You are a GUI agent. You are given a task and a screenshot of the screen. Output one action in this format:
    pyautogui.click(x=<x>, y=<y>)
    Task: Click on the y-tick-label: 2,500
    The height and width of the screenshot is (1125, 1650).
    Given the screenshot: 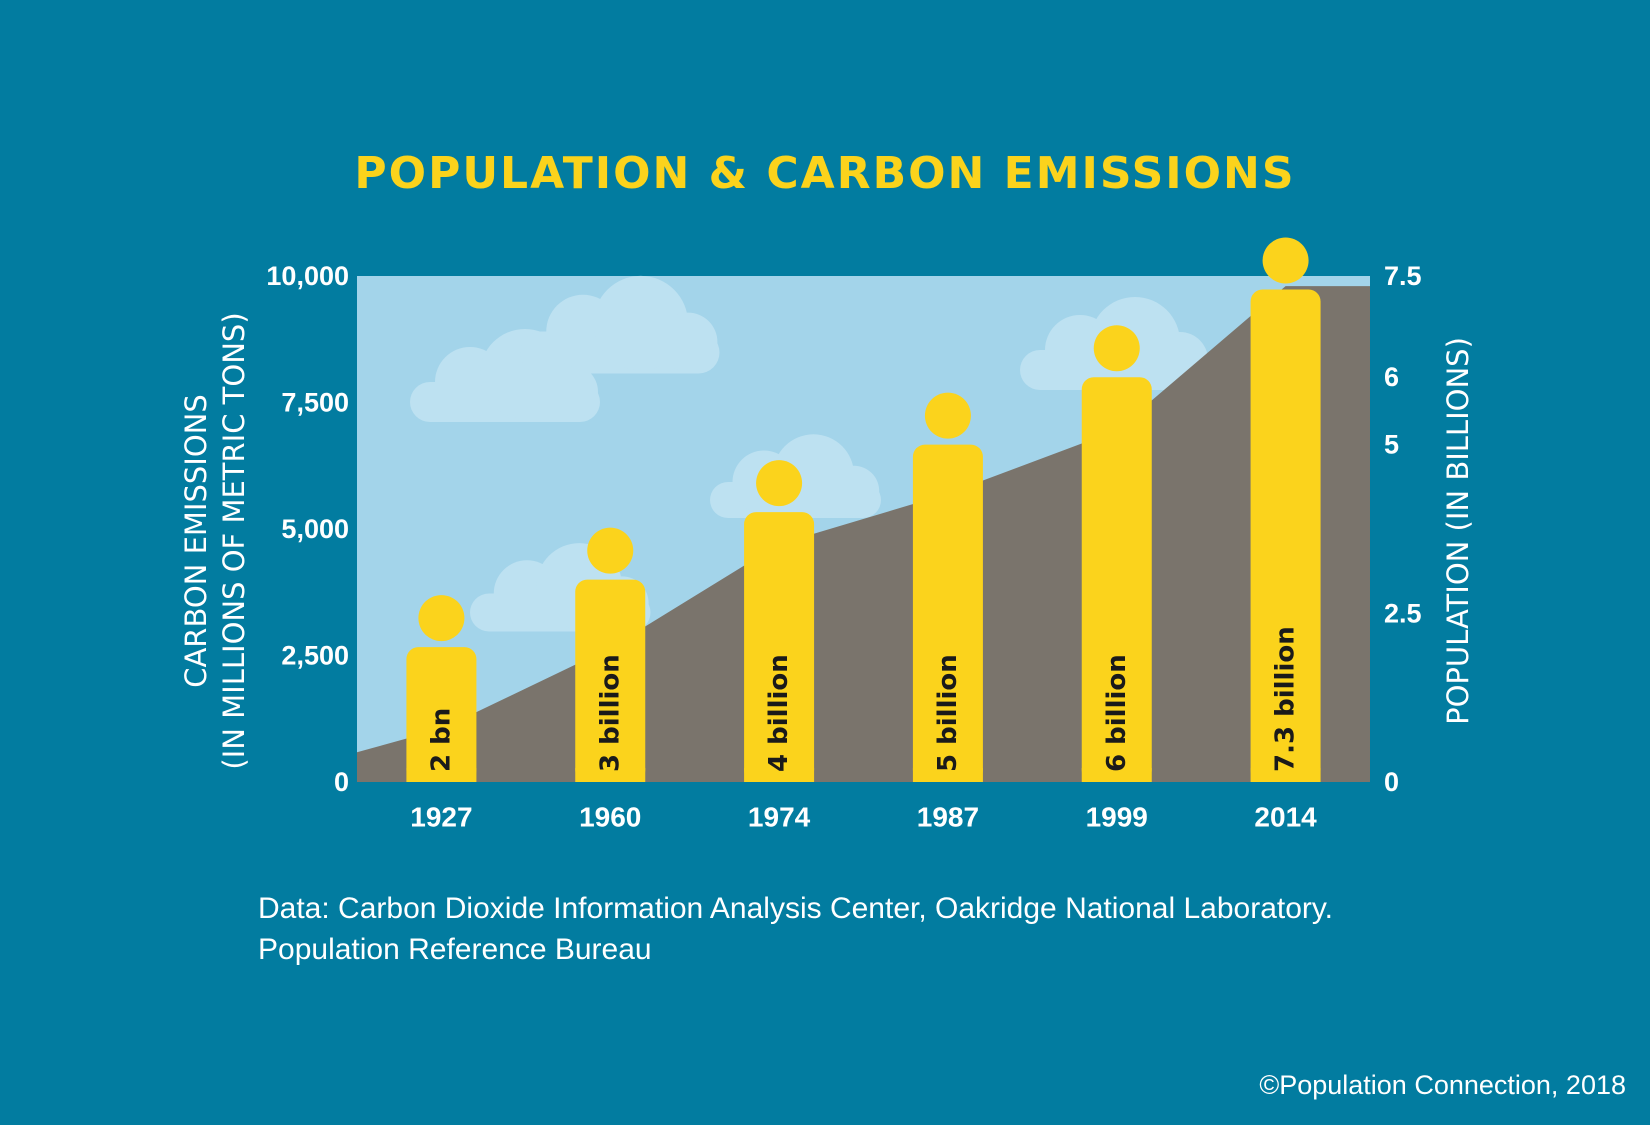 What is the action you would take?
    pyautogui.click(x=315, y=656)
    